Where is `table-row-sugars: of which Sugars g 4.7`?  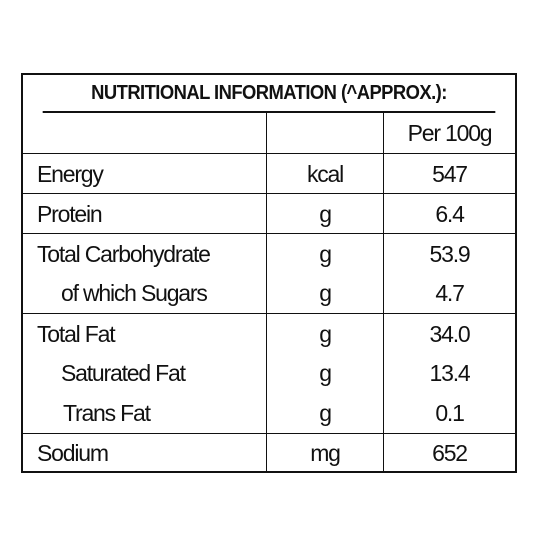 table-row-sugars: of which Sugars g 4.7 is located at coordinates (269, 293).